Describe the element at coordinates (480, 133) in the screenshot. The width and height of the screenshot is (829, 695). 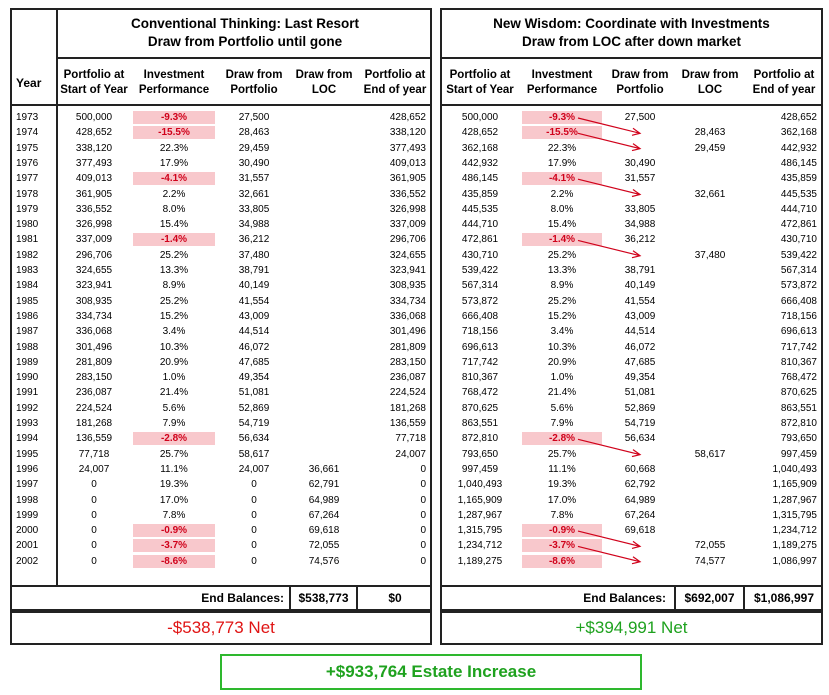
I see `right-cell-r1-c0: 428,652` at that location.